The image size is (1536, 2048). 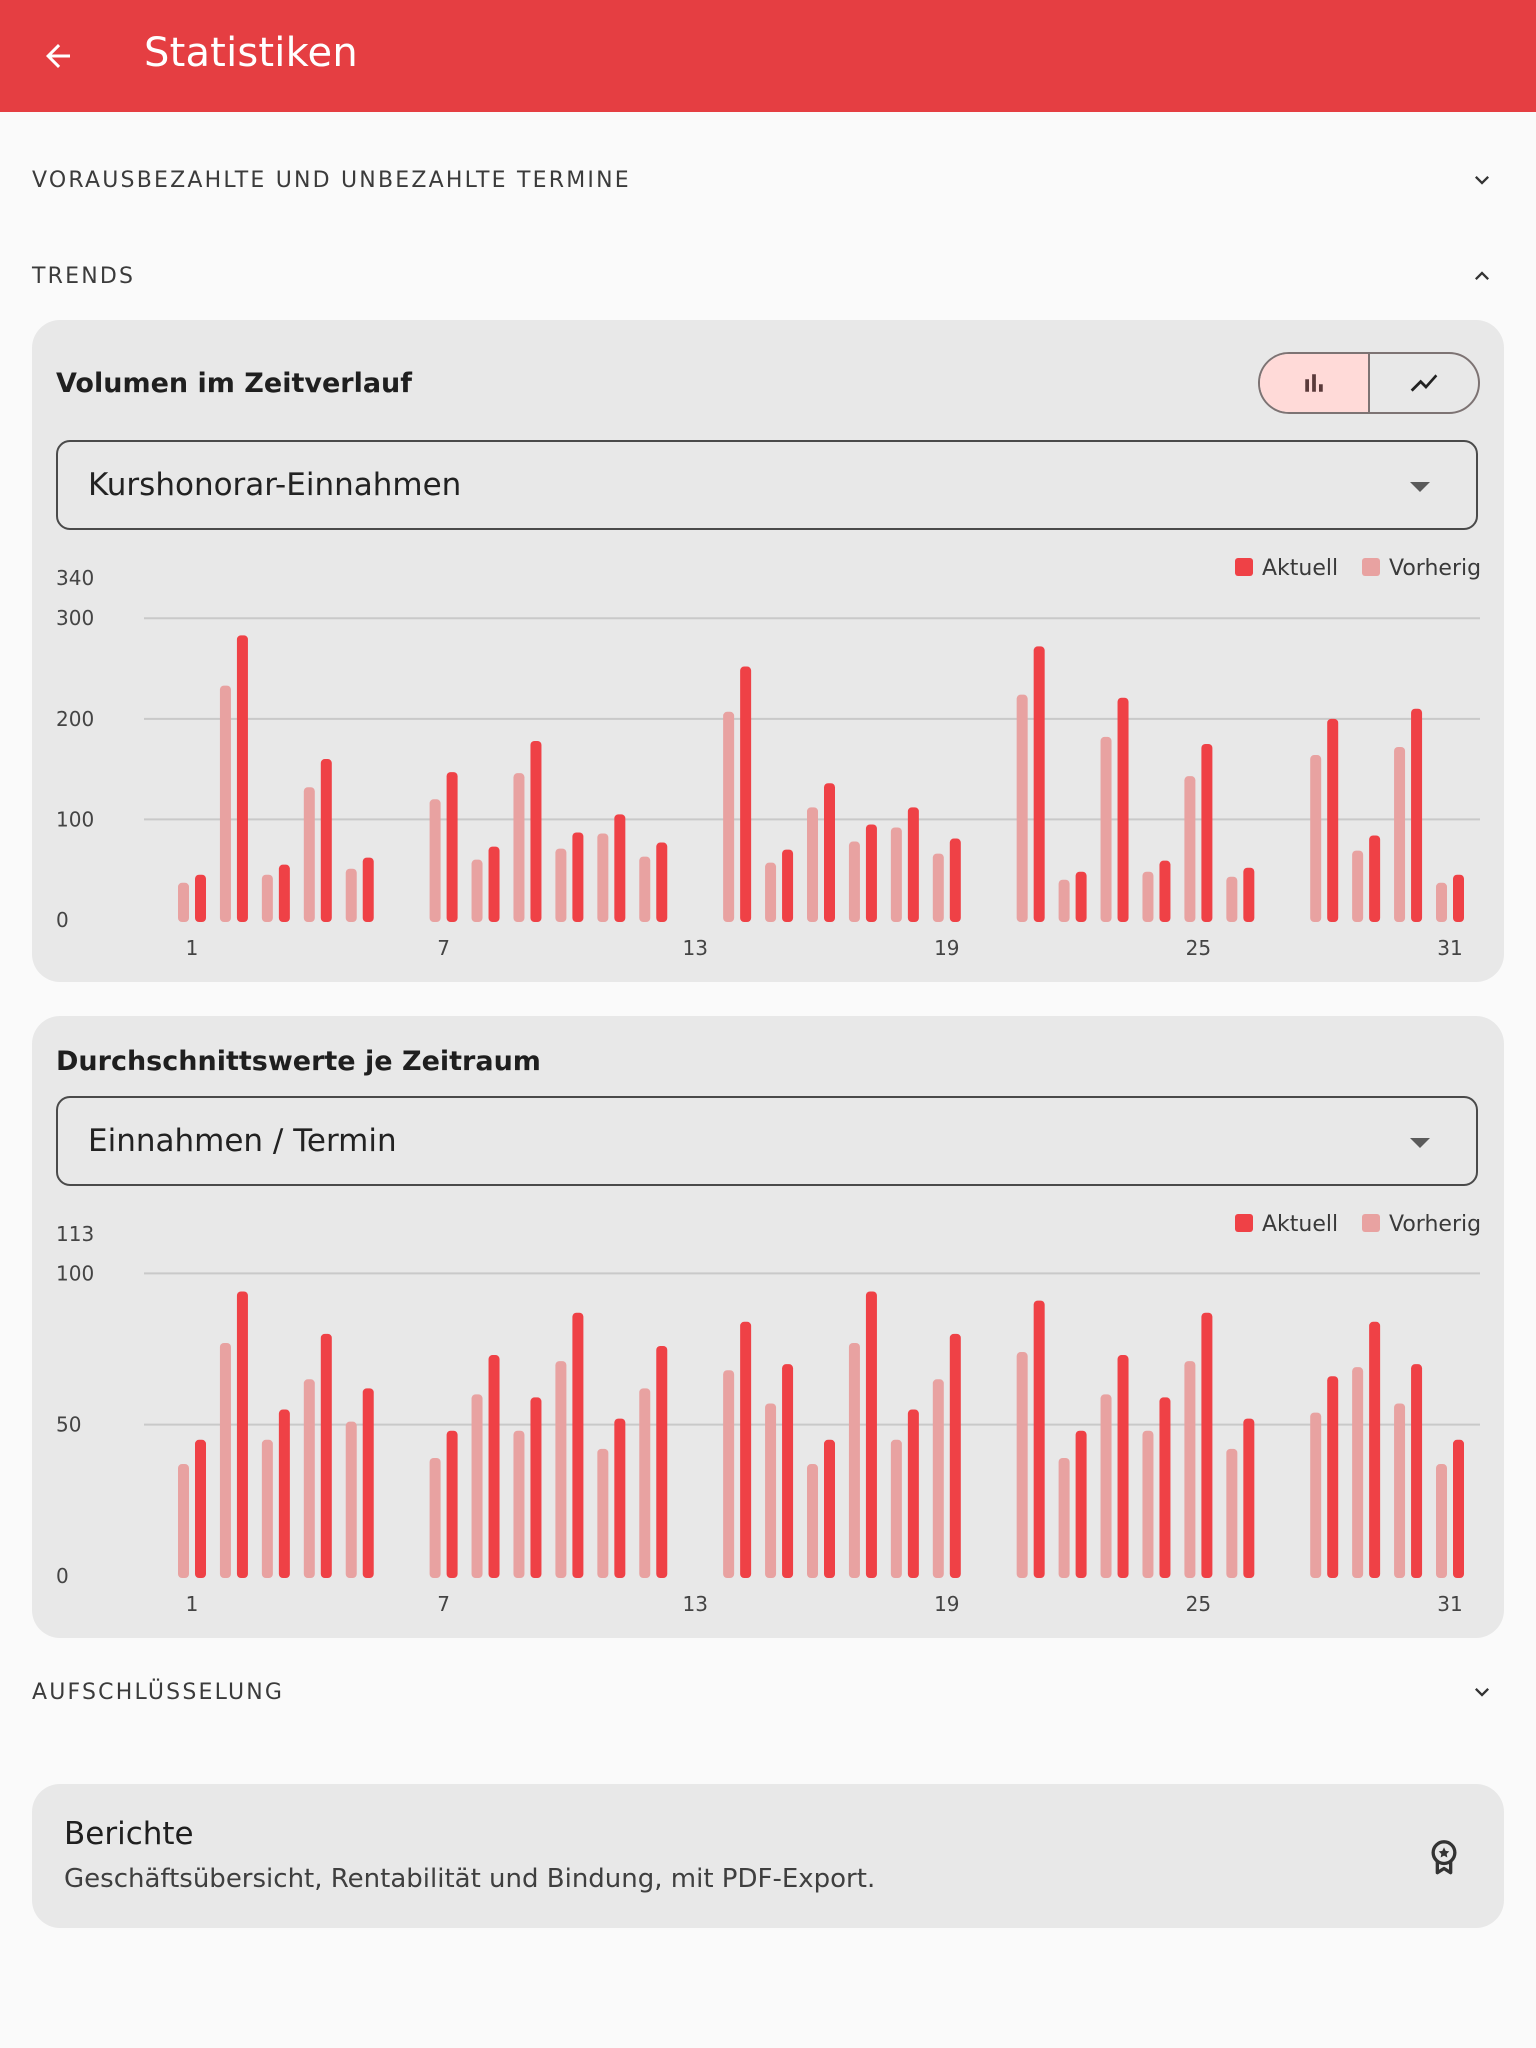 What do you see at coordinates (1444, 1857) in the screenshot?
I see `premium-badge-icon` at bounding box center [1444, 1857].